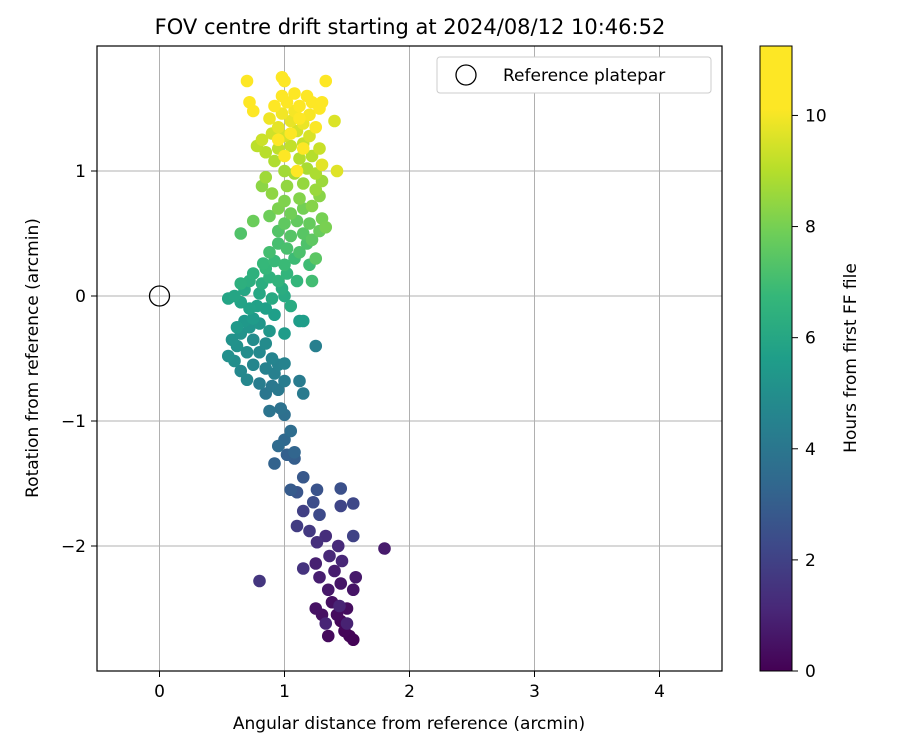  What do you see at coordinates (816, 116) in the screenshot?
I see `colorbar-tick-label: 10` at bounding box center [816, 116].